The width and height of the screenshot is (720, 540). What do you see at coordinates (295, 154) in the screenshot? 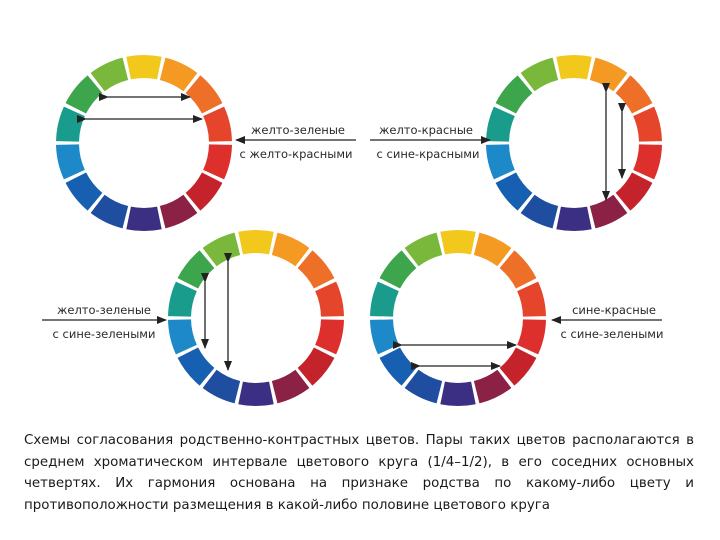
I see `label-wheel1-line2: с желто-красными` at bounding box center [295, 154].